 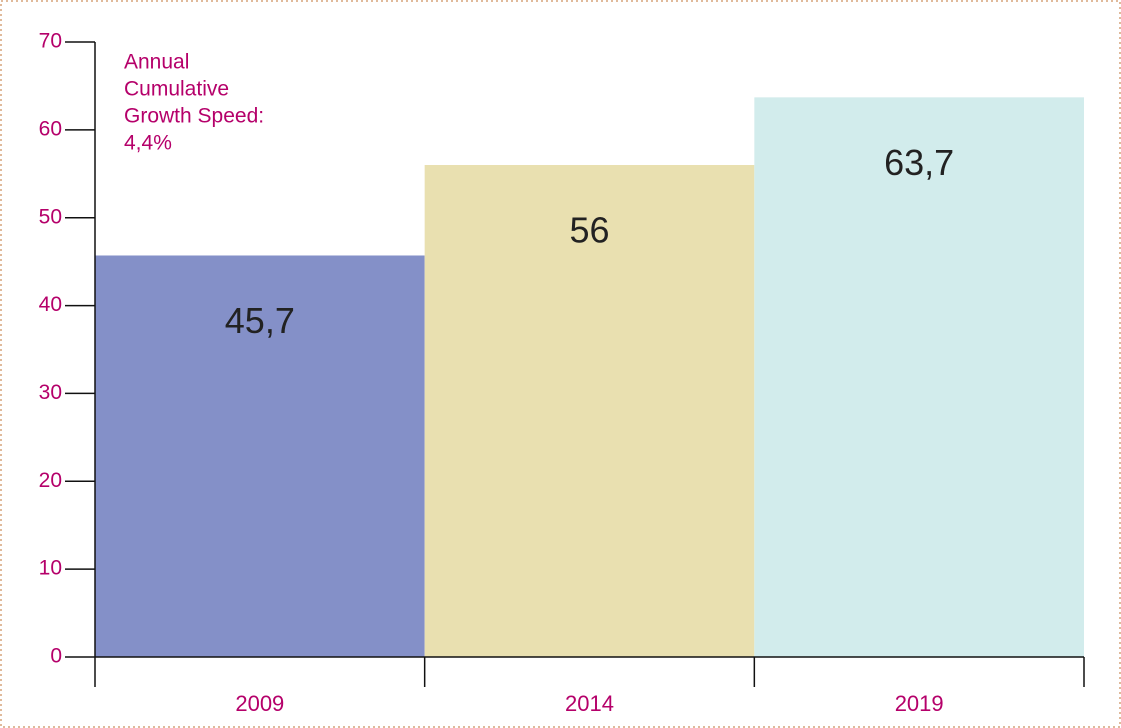 What do you see at coordinates (176, 89) in the screenshot?
I see `annotation: Cumulative` at bounding box center [176, 89].